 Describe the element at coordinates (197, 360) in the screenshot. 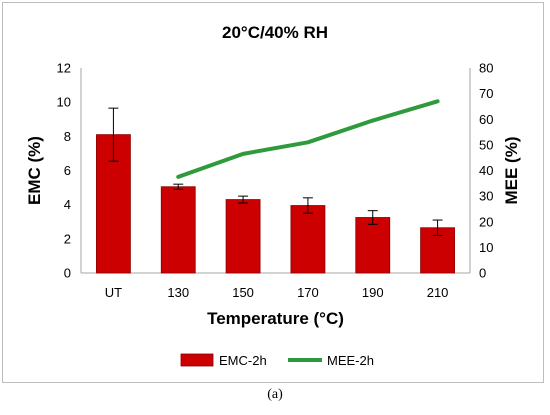

I see `legend-swatch-emc-2h` at that location.